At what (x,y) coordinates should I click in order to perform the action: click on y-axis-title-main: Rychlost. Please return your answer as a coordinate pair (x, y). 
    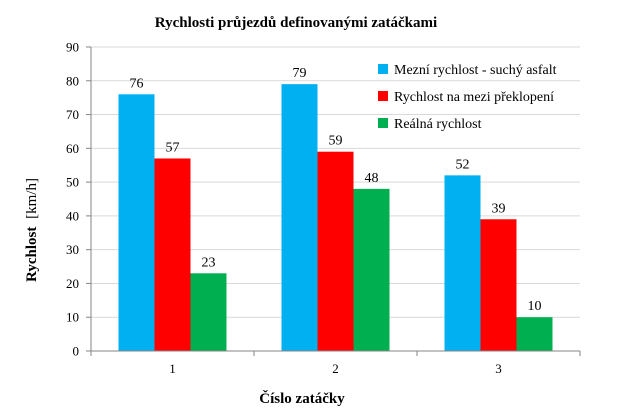
    Looking at the image, I should click on (32, 254).